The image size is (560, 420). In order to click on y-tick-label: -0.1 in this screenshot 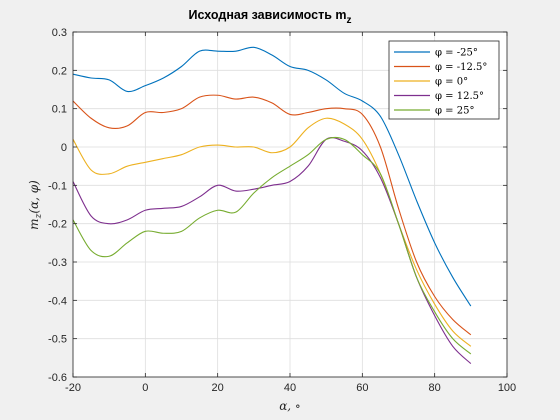, I will do `click(57, 186)`.